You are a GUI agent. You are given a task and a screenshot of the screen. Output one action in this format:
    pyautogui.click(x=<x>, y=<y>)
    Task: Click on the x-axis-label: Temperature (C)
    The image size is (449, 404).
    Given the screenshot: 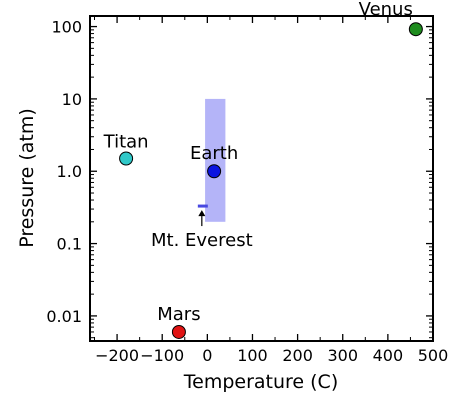 What is the action you would take?
    pyautogui.click(x=261, y=382)
    